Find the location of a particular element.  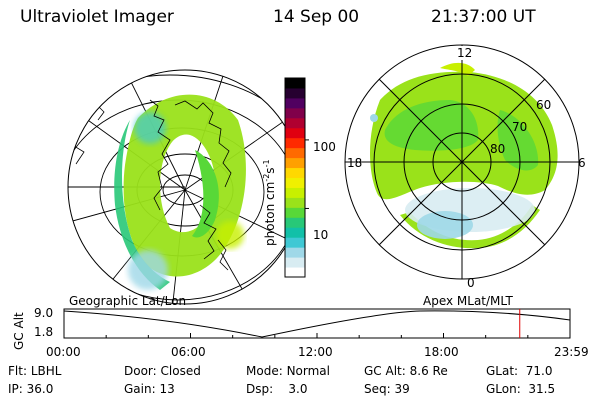

mlat-label-80: 80 is located at coordinates (498, 149).